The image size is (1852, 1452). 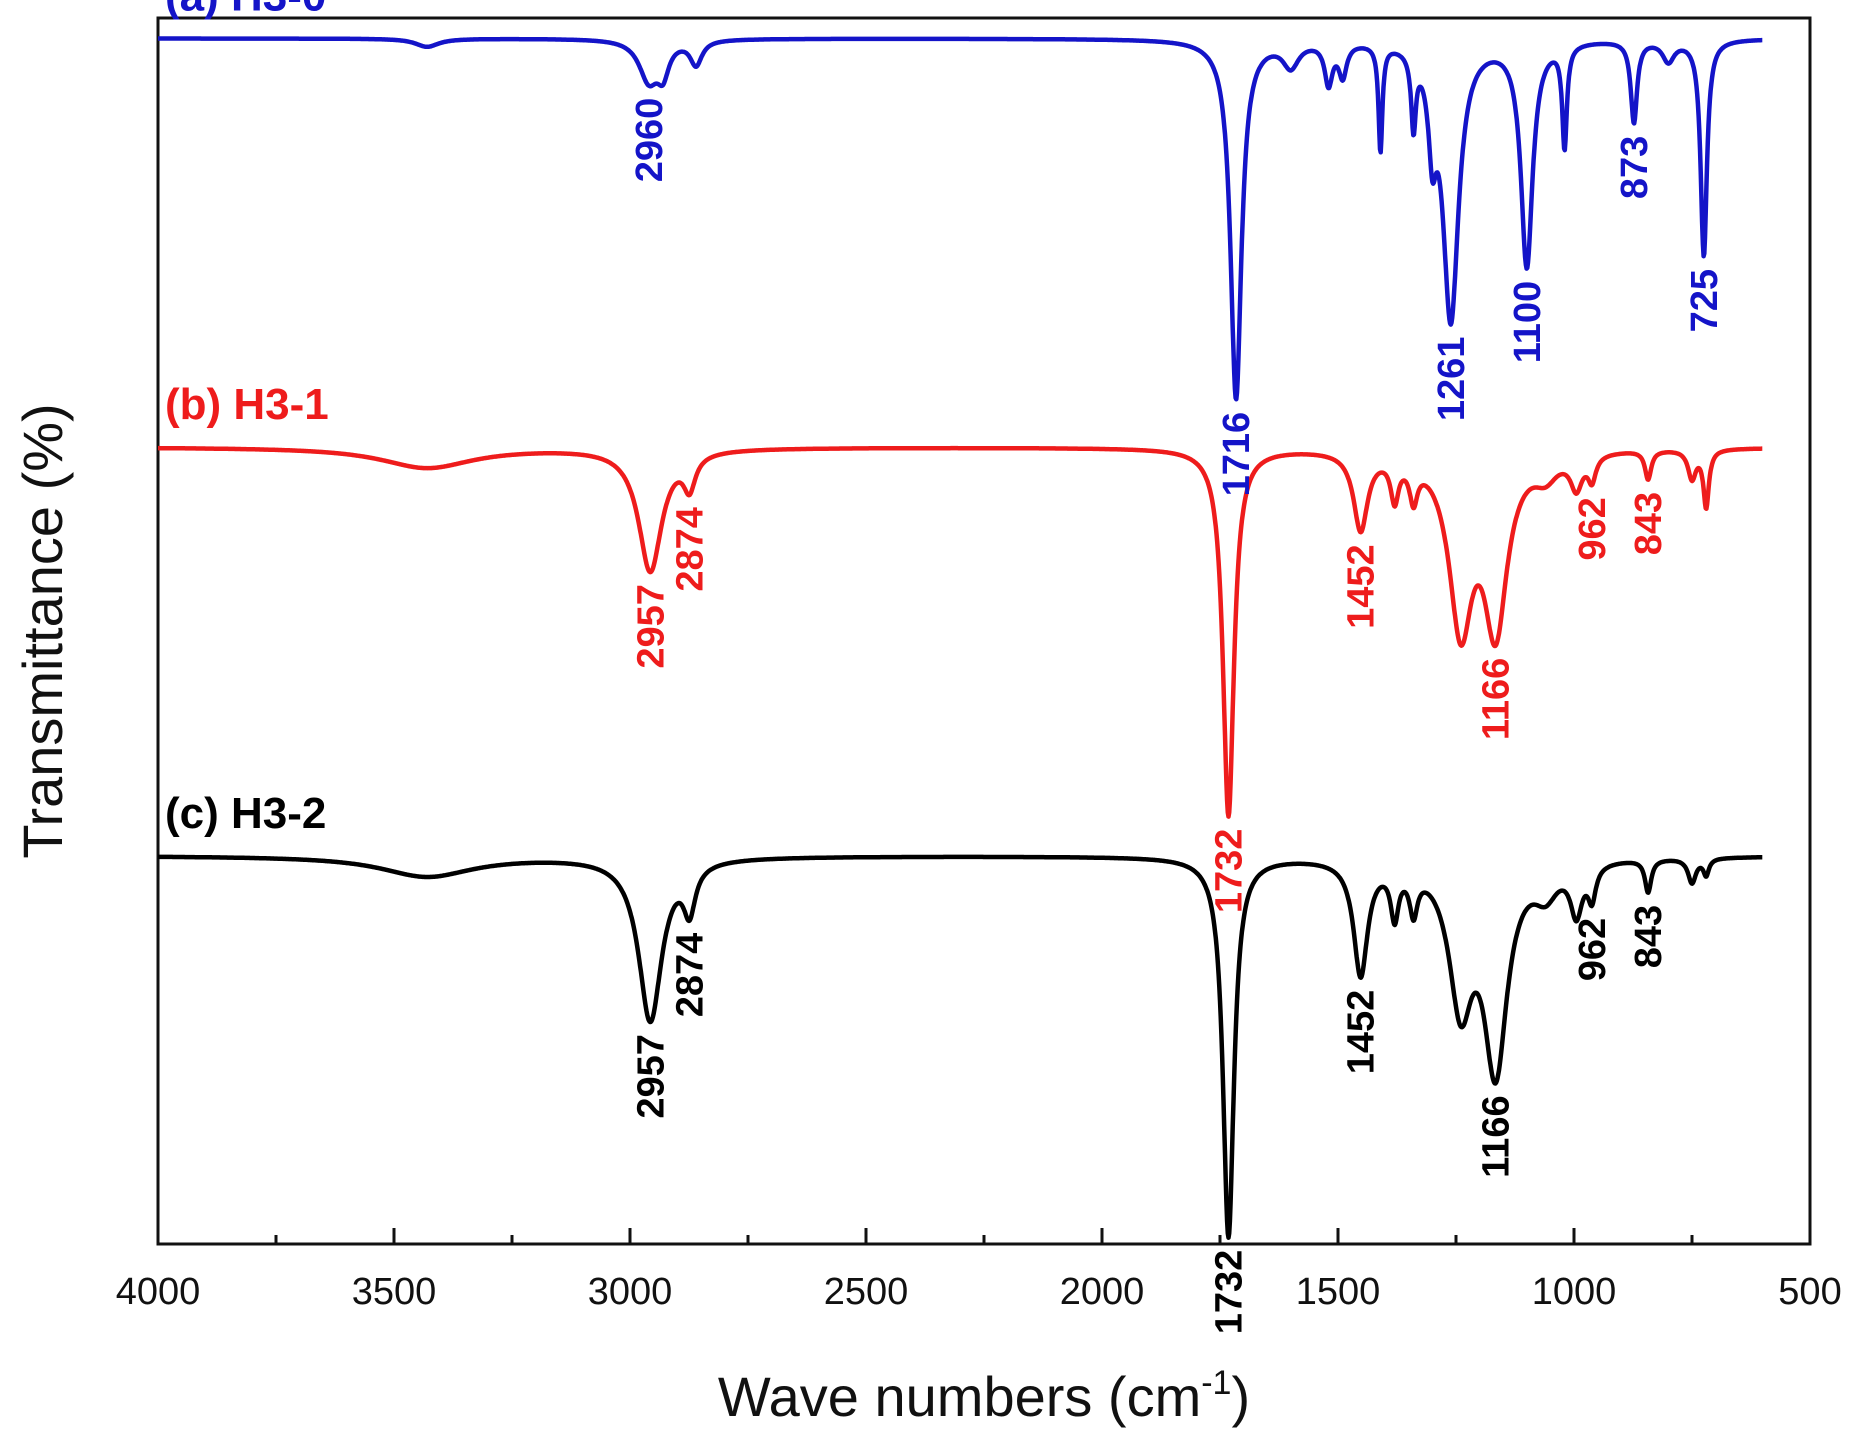 I want to click on x-axis-label: Wave numbers (cm-1), so click(x=984, y=1396).